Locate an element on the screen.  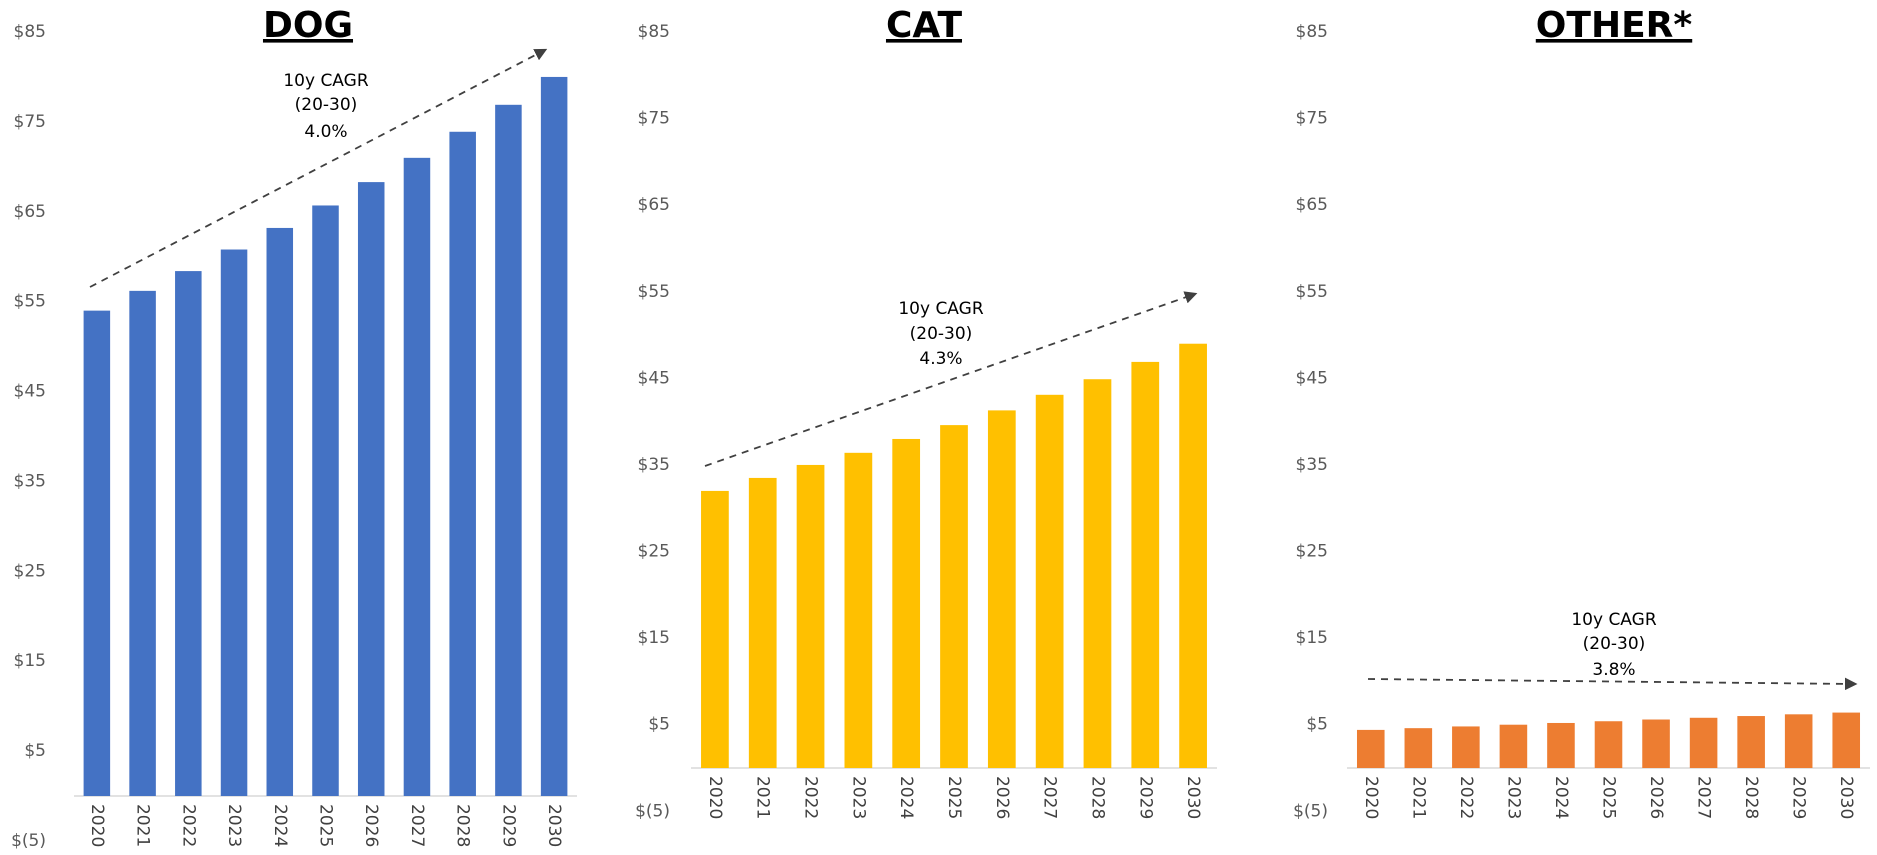
chart-title: DOG is located at coordinates (308, 25).